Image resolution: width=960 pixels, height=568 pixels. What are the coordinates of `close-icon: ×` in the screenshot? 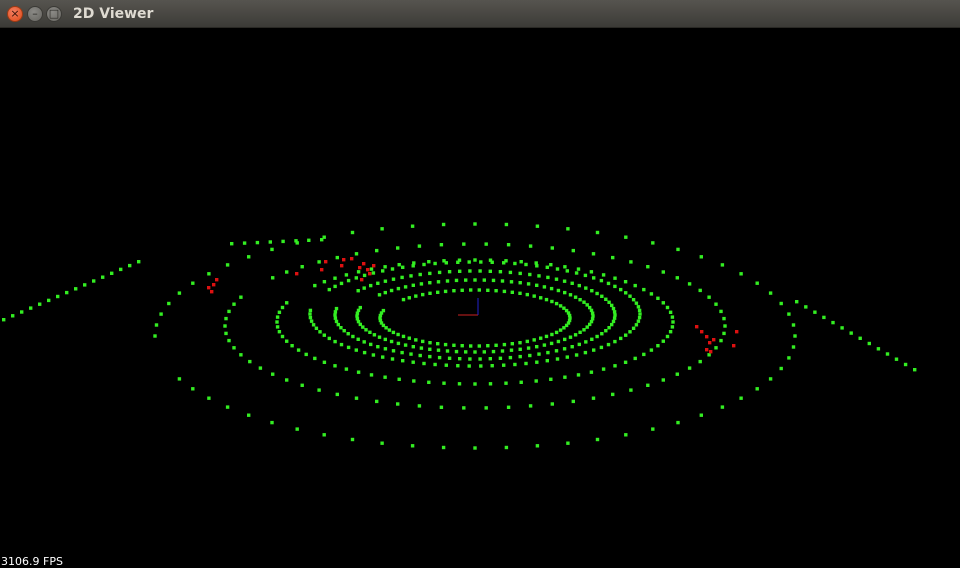 It's located at (15, 13).